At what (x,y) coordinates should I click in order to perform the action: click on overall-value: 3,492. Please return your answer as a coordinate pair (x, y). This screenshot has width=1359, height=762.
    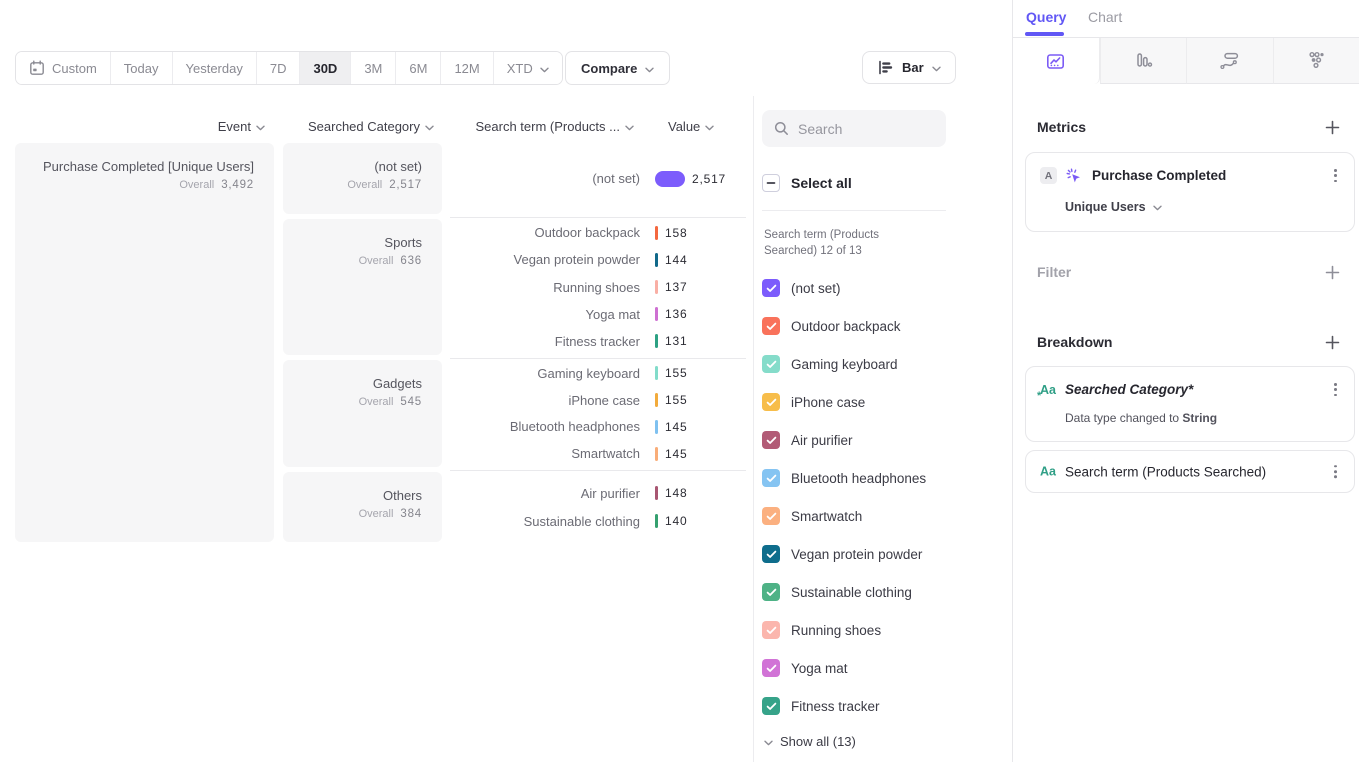
    Looking at the image, I should click on (237, 185).